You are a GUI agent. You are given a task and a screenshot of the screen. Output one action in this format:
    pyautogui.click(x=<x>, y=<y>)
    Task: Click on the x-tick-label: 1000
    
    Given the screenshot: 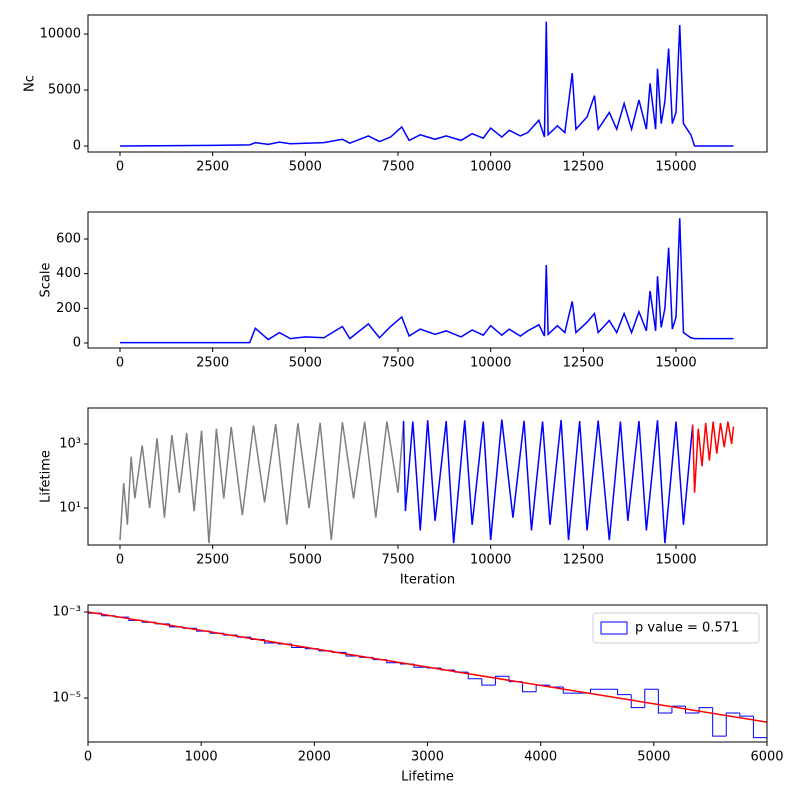 What is the action you would take?
    pyautogui.click(x=201, y=757)
    